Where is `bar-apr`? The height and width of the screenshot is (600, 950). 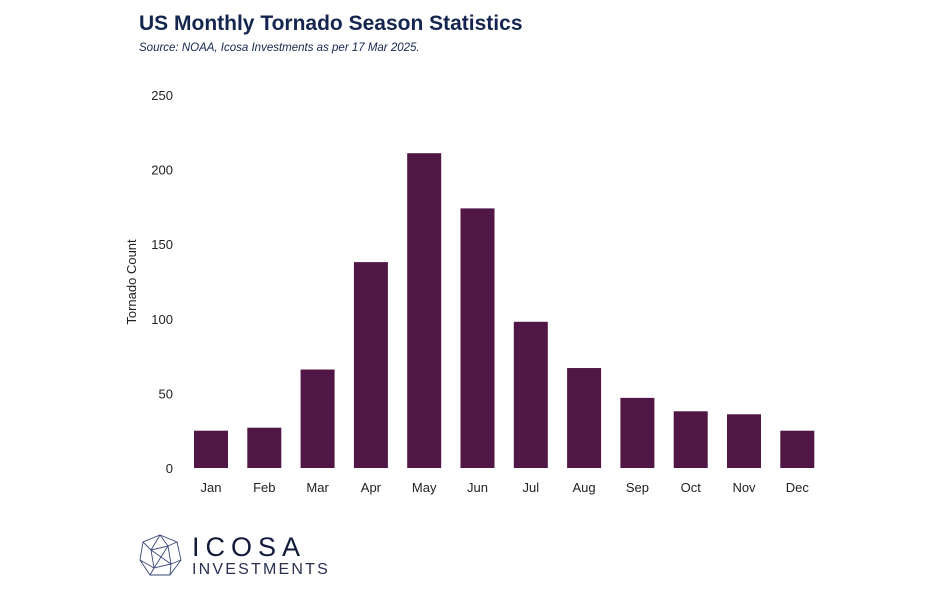
bar-apr is located at coordinates (370, 365).